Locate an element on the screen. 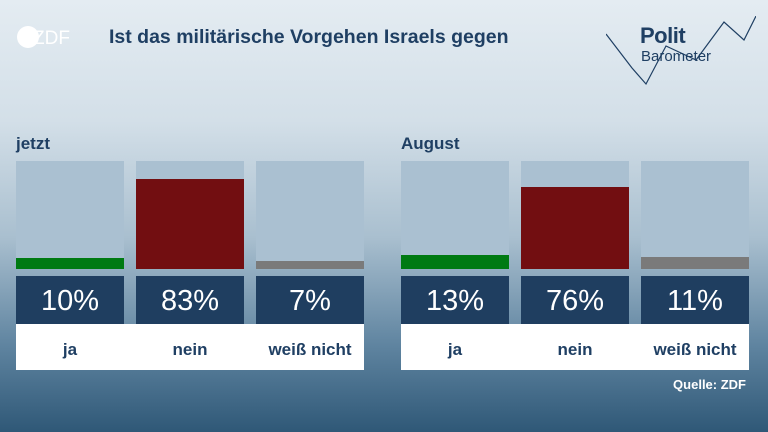  bar-august-weiss-nicht is located at coordinates (695, 263).